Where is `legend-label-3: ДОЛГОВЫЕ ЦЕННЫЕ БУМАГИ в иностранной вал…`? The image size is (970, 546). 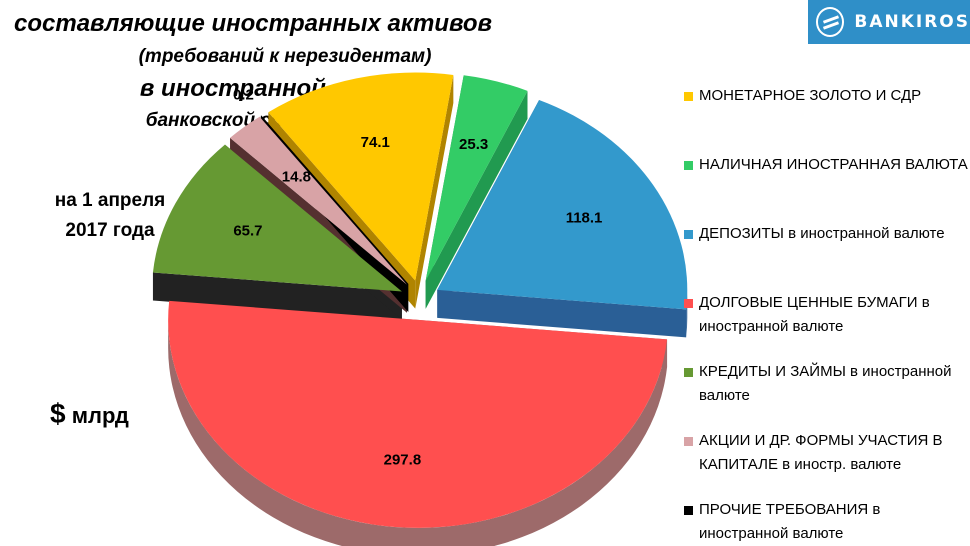 legend-label-3: ДОЛГОВЫЕ ЦЕННЫЕ БУМАГИ в иностранной вал… is located at coordinates (814, 314).